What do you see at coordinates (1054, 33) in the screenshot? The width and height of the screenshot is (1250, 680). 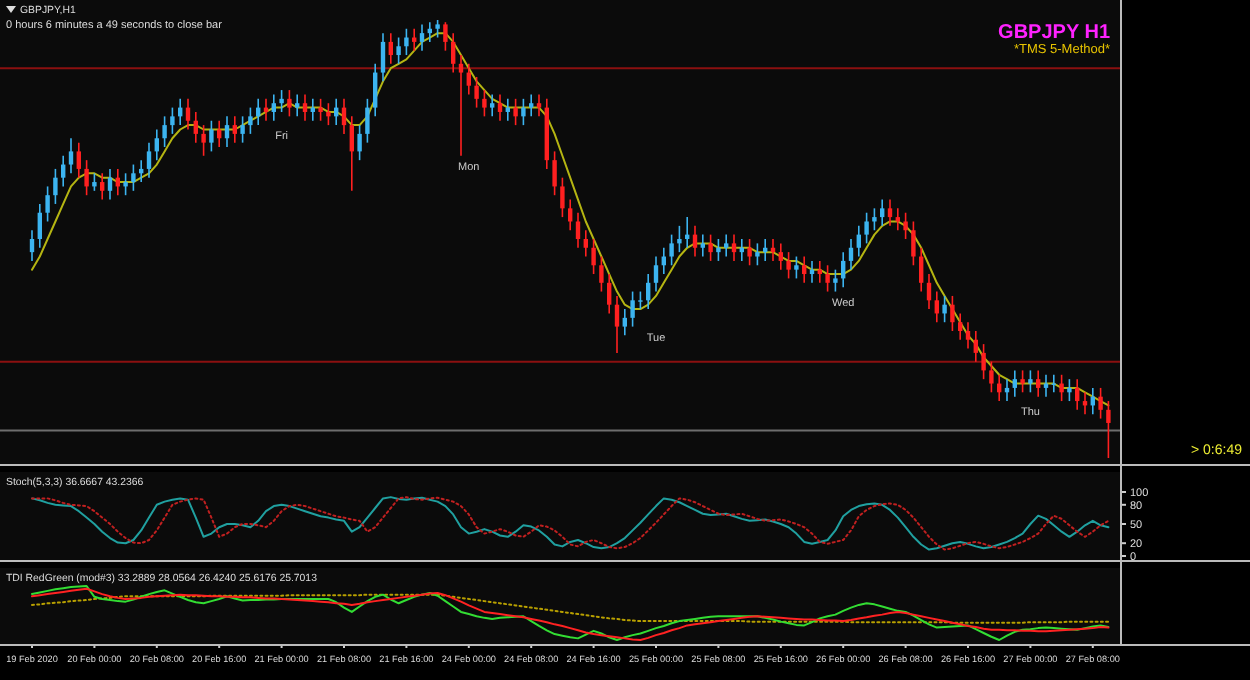 I see `annotation: GBPJPY H1` at bounding box center [1054, 33].